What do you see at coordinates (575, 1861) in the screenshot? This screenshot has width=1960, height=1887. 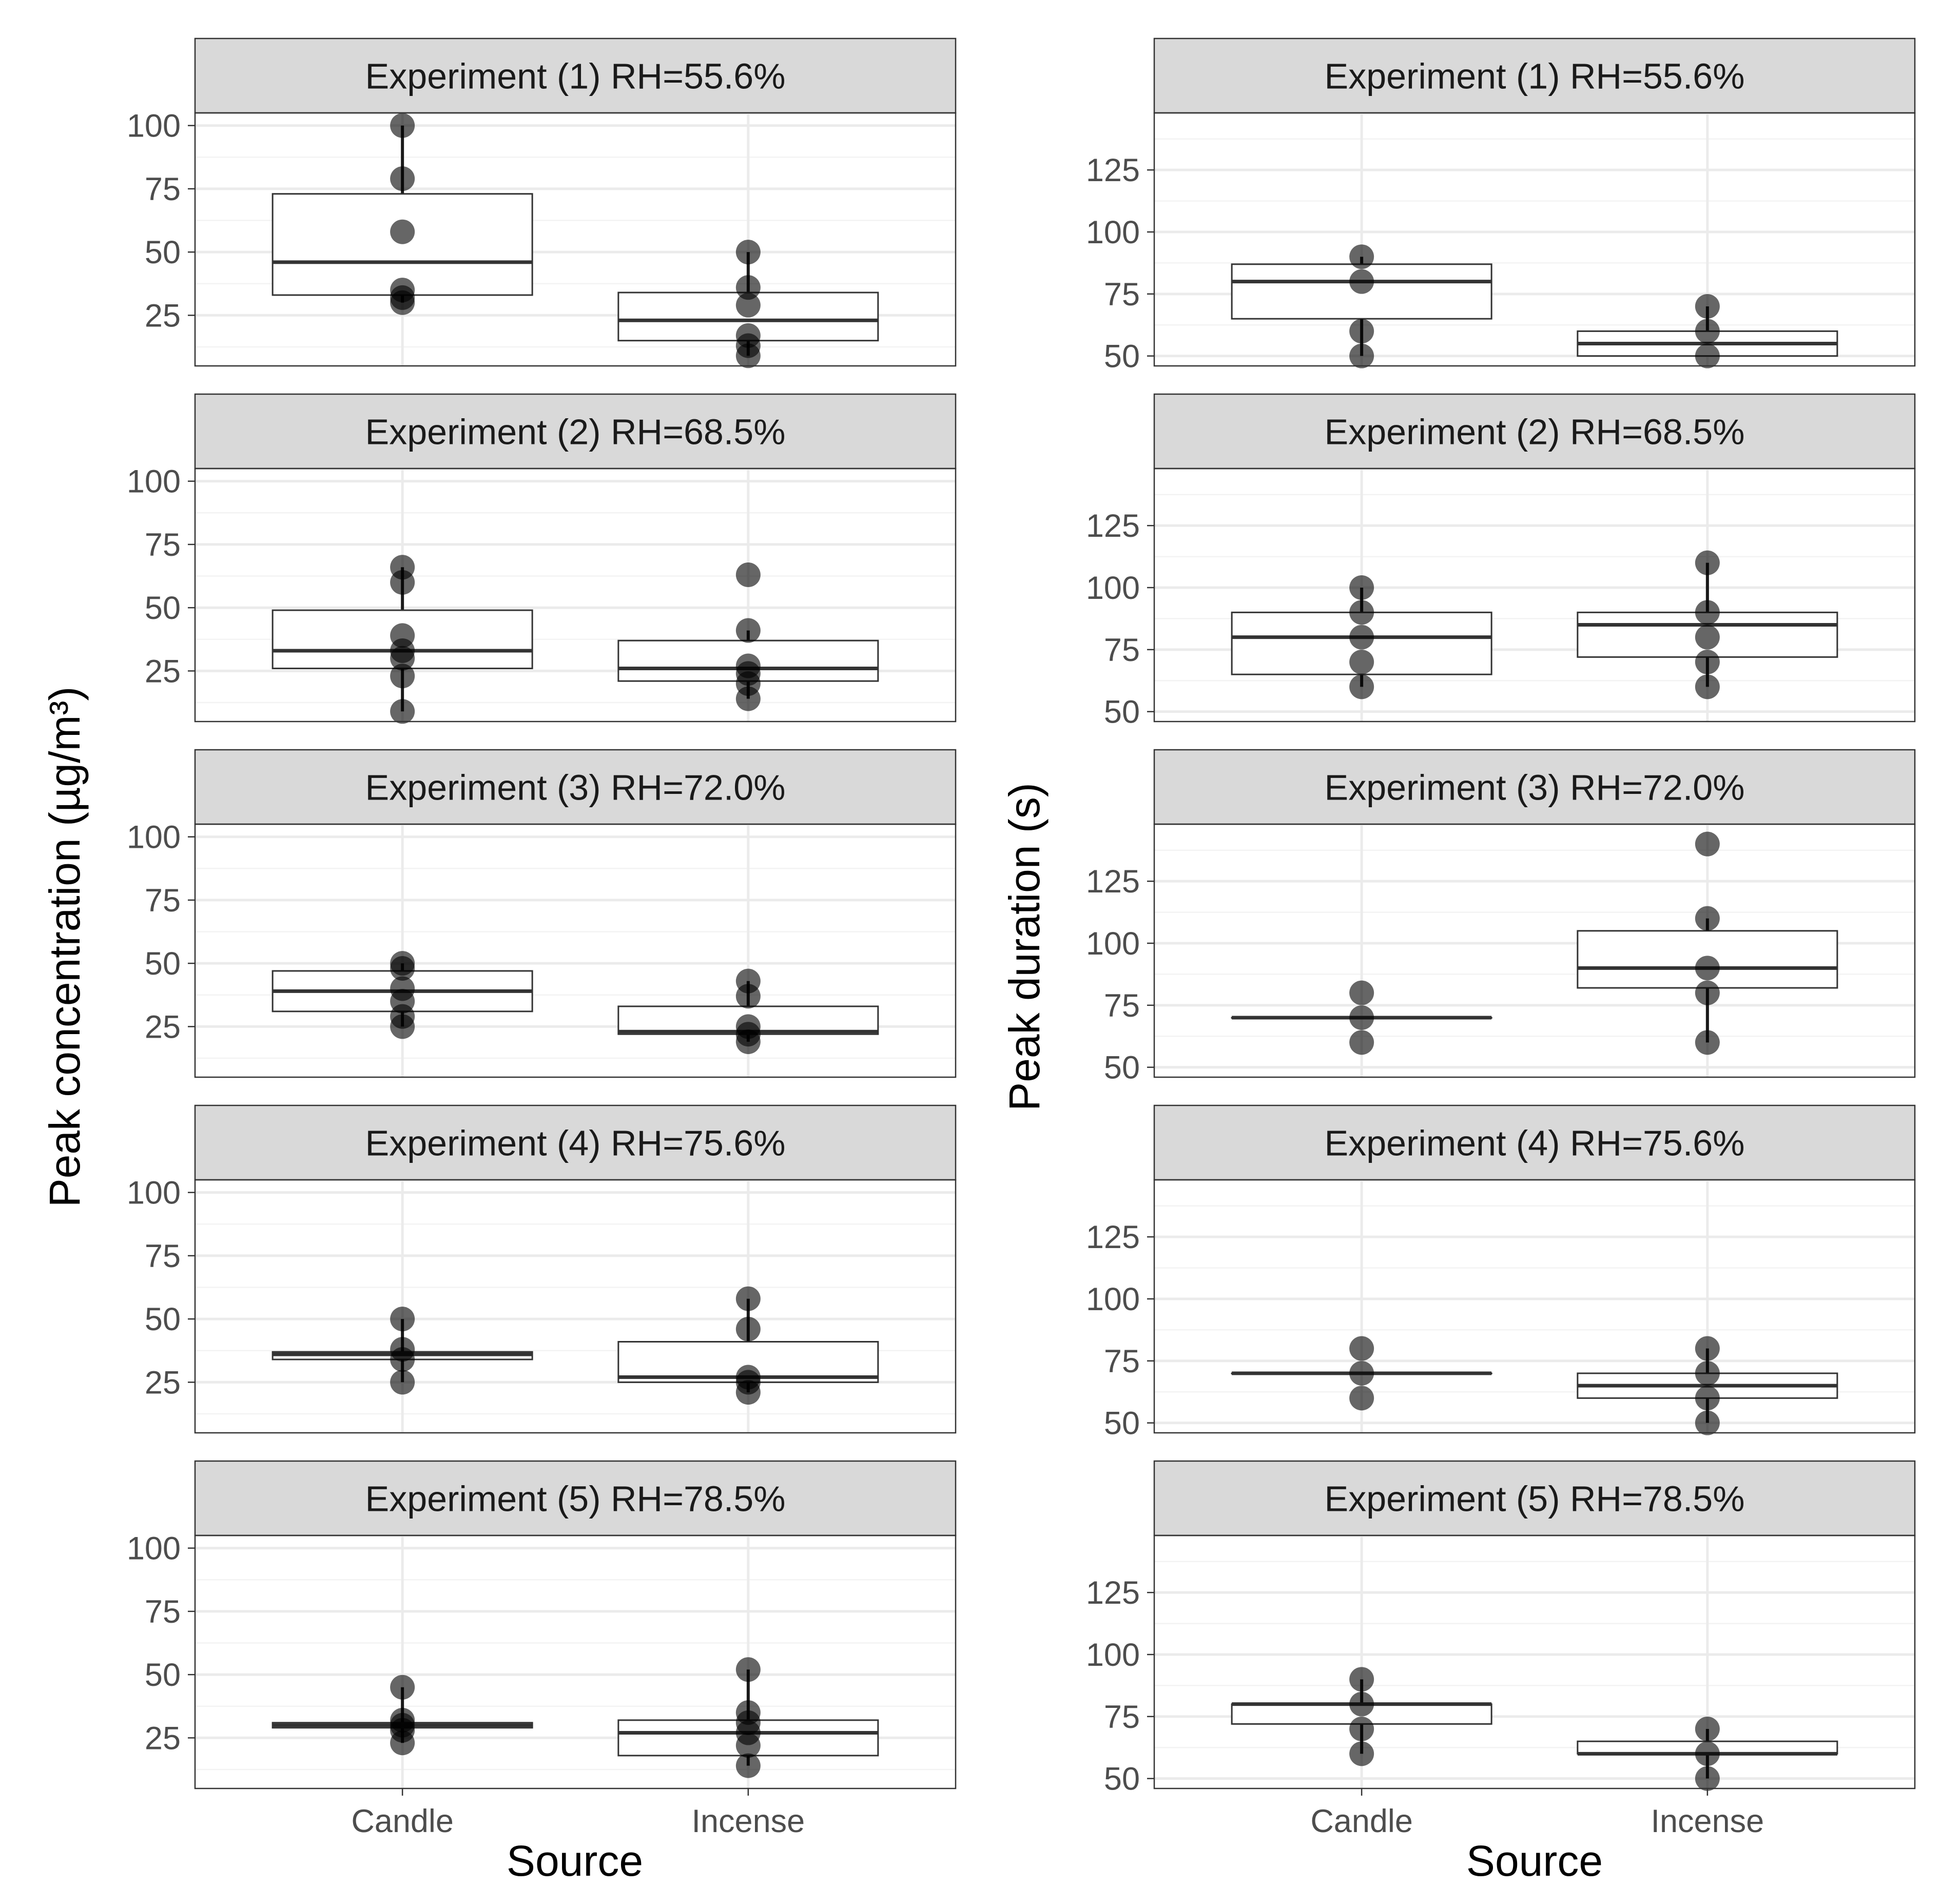 I see `left-x-axis-title: Source` at bounding box center [575, 1861].